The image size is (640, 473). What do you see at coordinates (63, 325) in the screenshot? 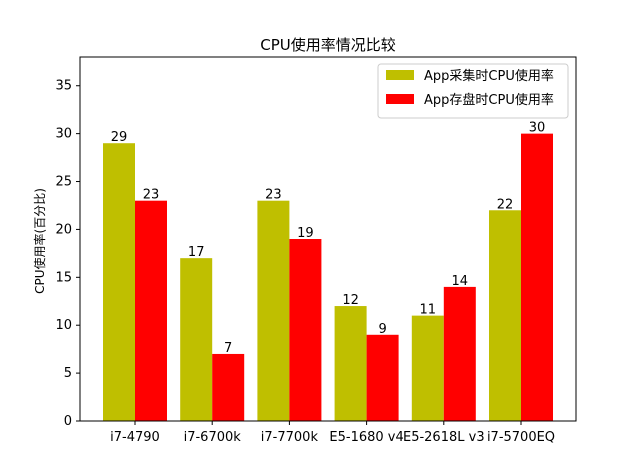
I see `y-tick-label-2: 10` at bounding box center [63, 325].